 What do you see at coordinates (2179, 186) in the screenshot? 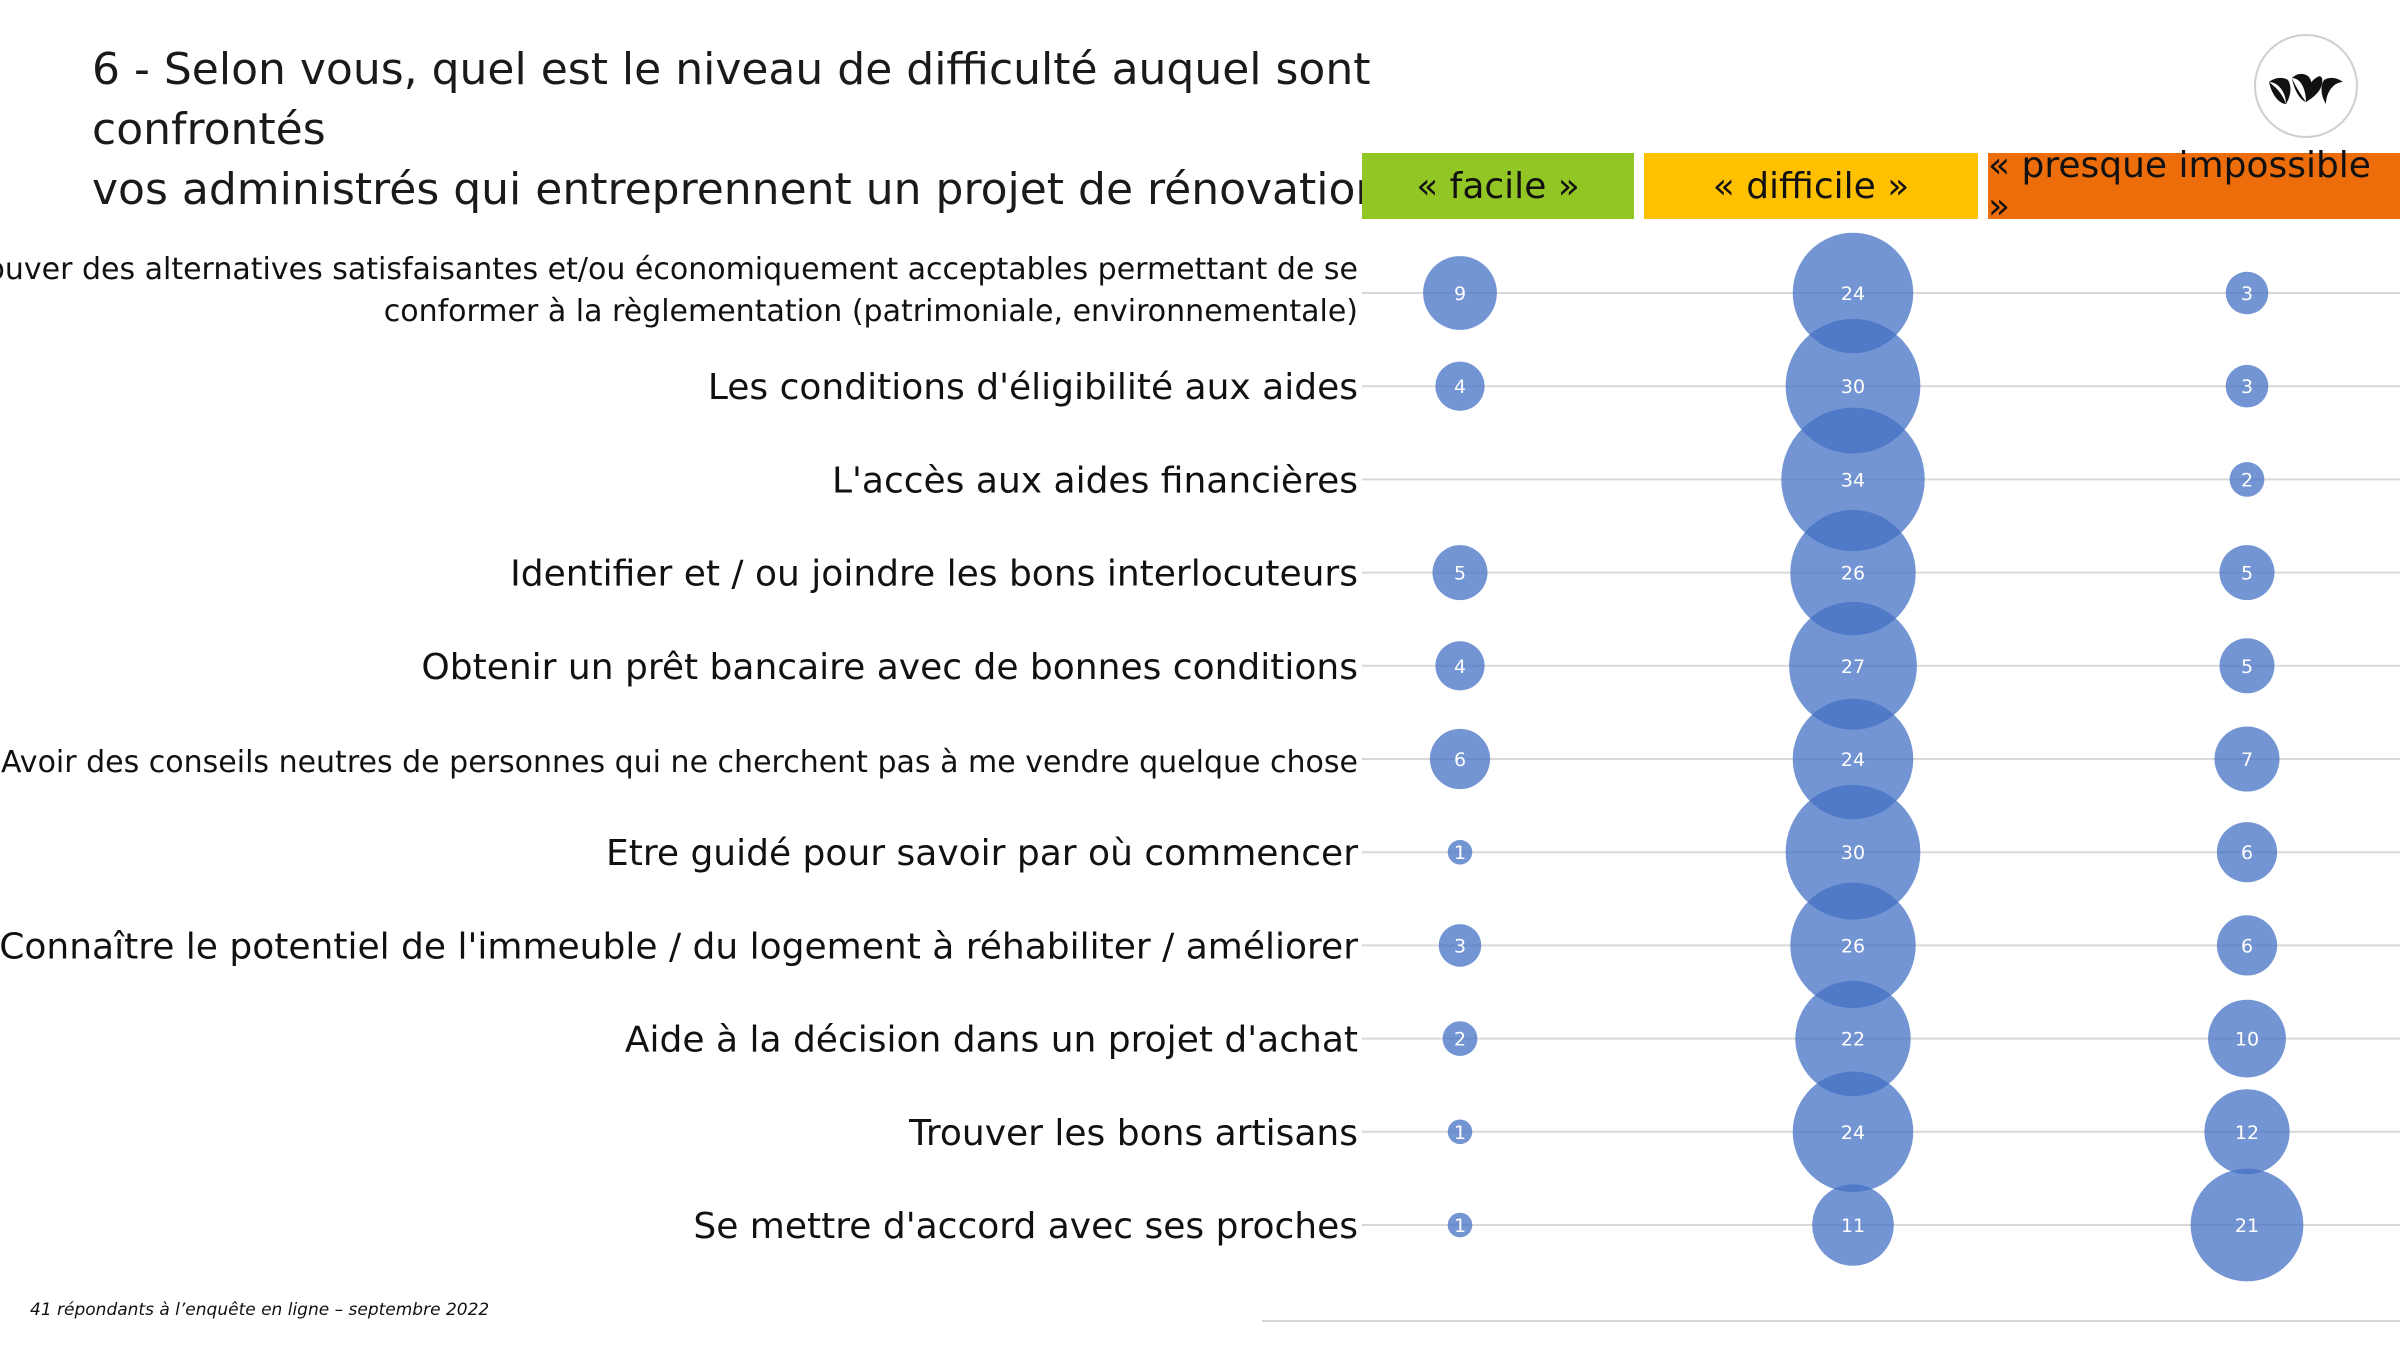
I see `header-presque-impossible-label: « presque impossible »` at bounding box center [2179, 186].